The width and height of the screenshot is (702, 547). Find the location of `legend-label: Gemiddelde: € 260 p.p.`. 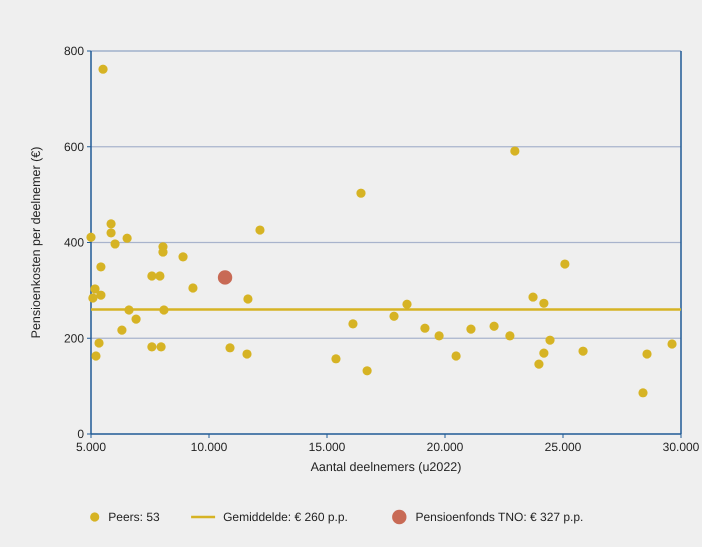

legend-label: Gemiddelde: € 260 p.p. is located at coordinates (285, 517).